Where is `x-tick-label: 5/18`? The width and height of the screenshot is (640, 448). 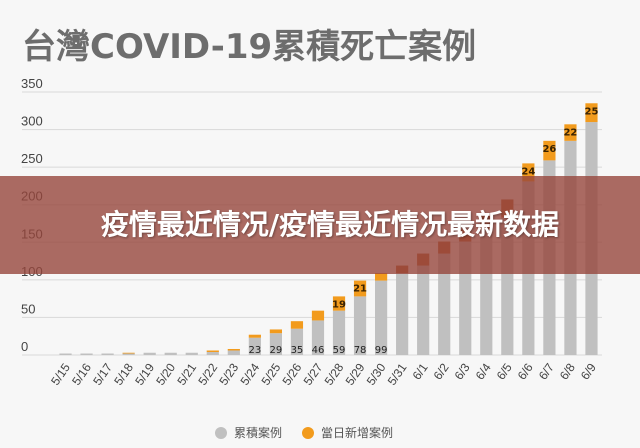 x-tick-label: 5/18 is located at coordinates (123, 373).